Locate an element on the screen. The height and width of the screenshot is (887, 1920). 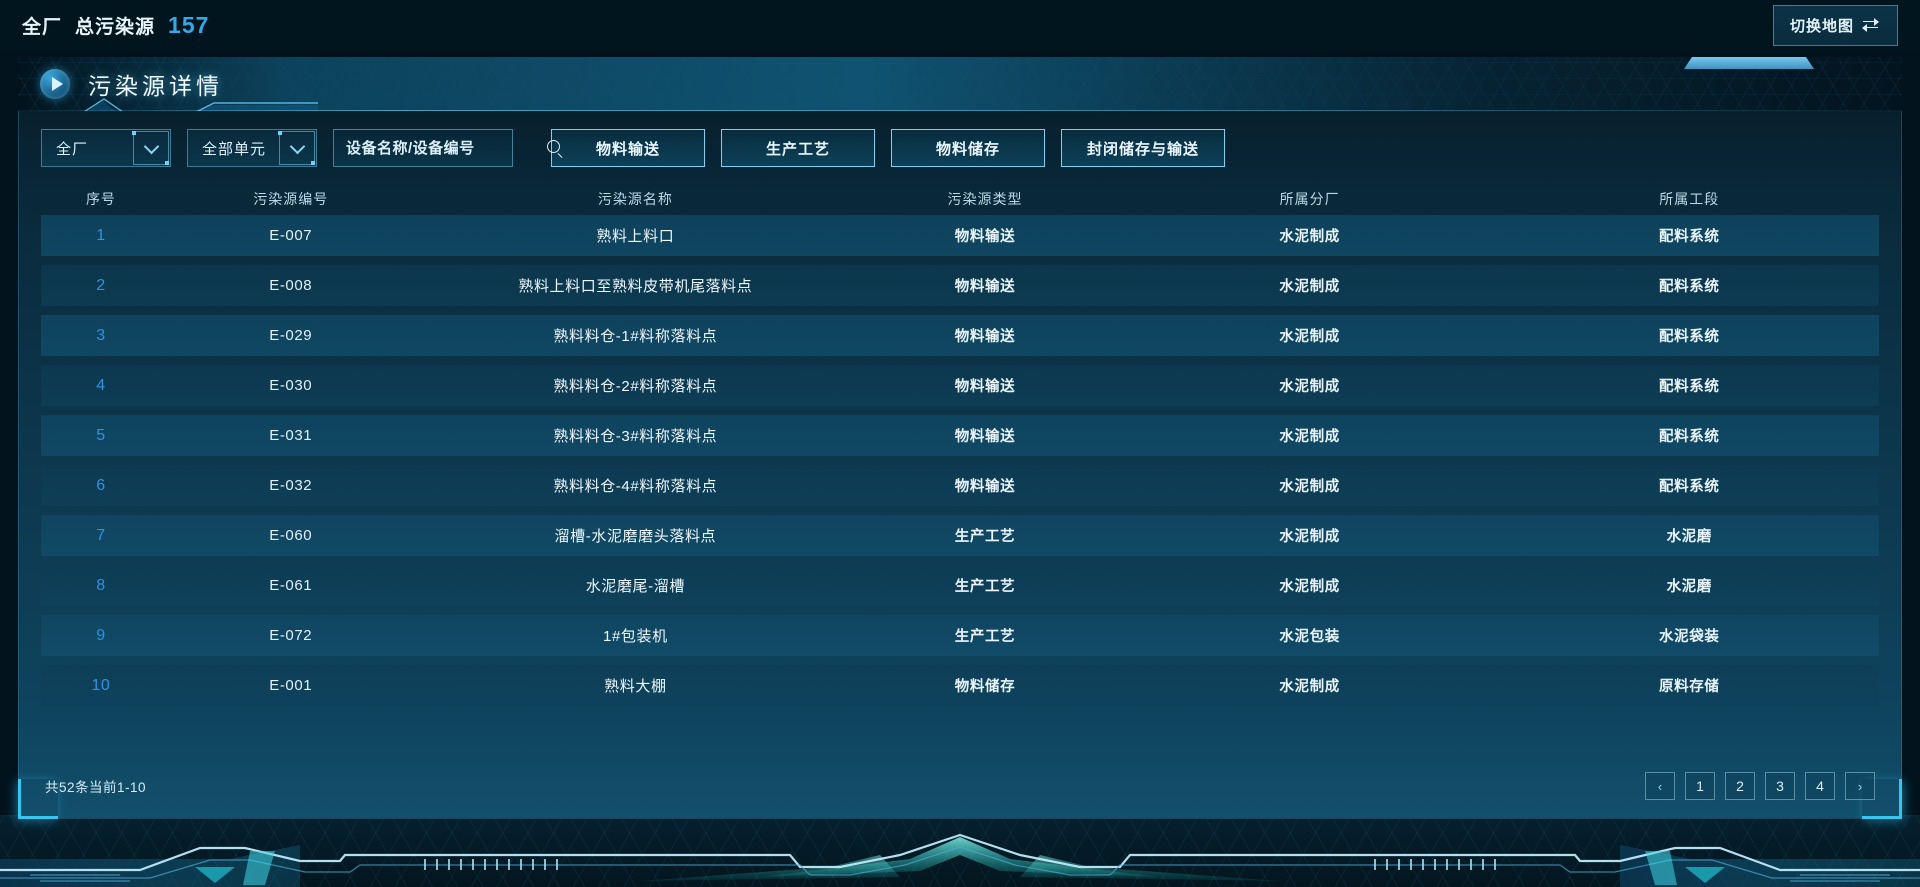
column-header-plant: 所属分厂 is located at coordinates (1309, 199).